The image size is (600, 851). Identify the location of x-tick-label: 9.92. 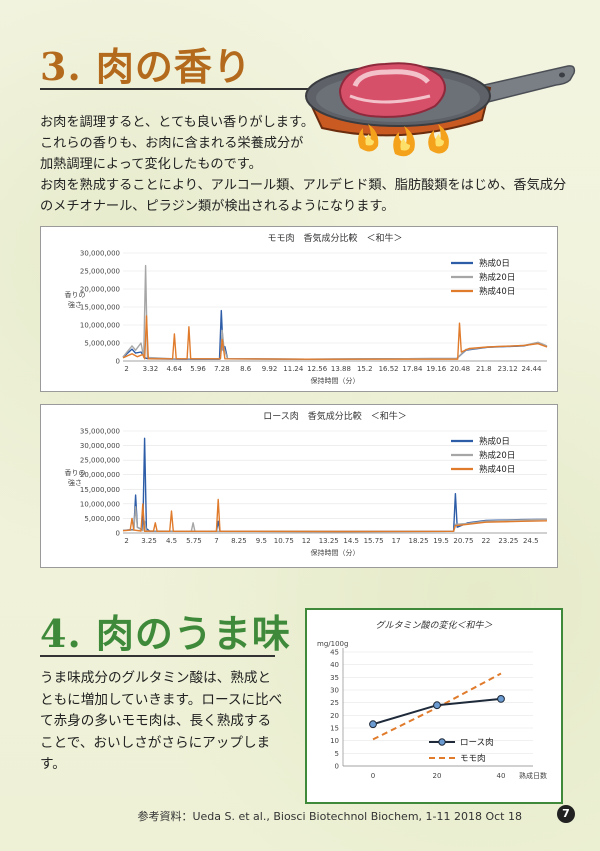
(270, 369).